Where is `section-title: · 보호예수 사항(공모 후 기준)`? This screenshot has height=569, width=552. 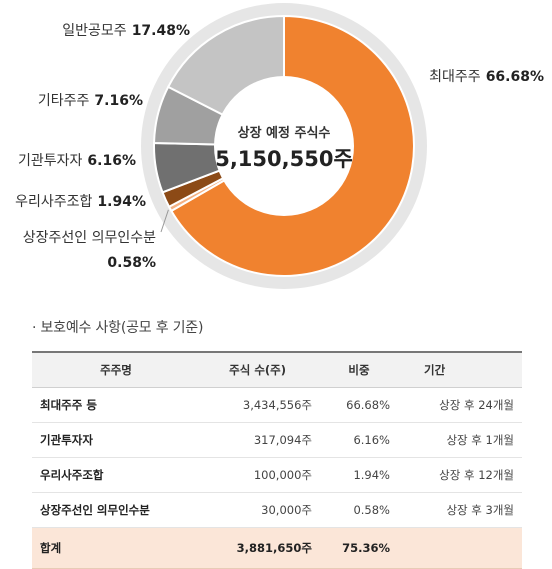
section-title: · 보호예수 사항(공모 후 기준) is located at coordinates (118, 328).